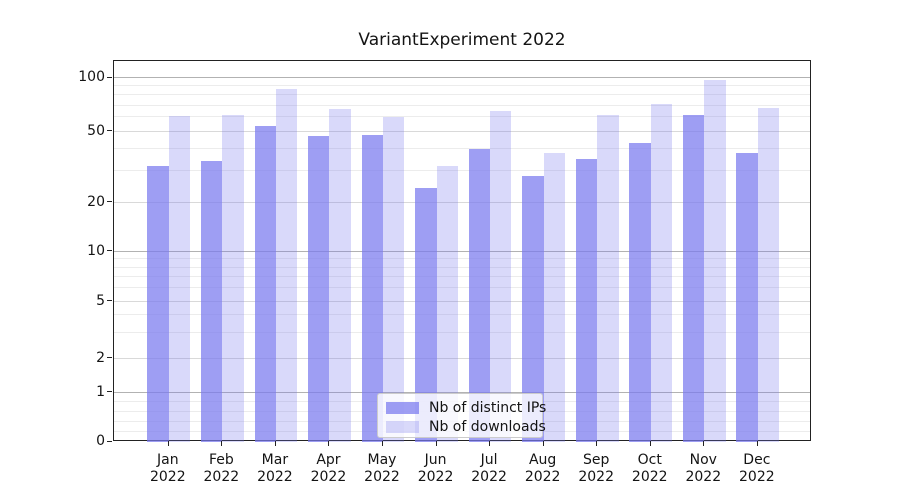  I want to click on bar-distinct-ips-sep, so click(586, 300).